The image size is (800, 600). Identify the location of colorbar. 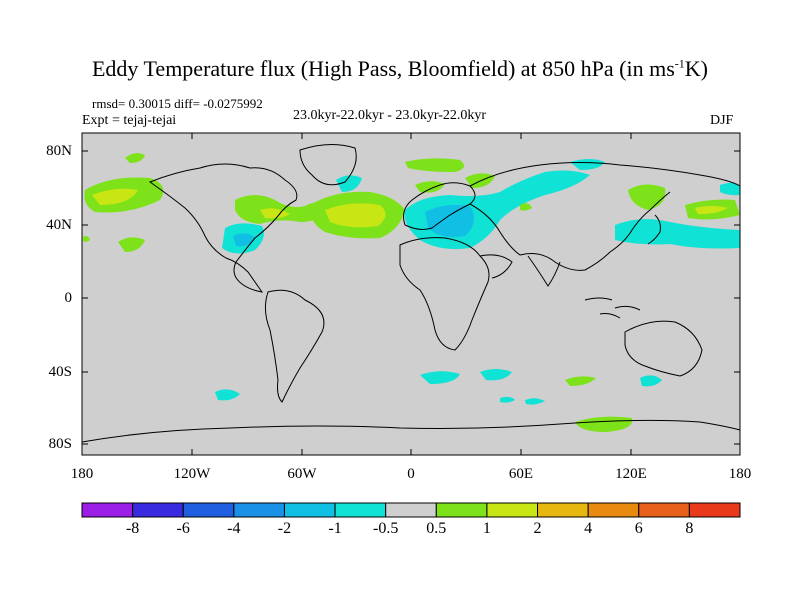
(411, 510).